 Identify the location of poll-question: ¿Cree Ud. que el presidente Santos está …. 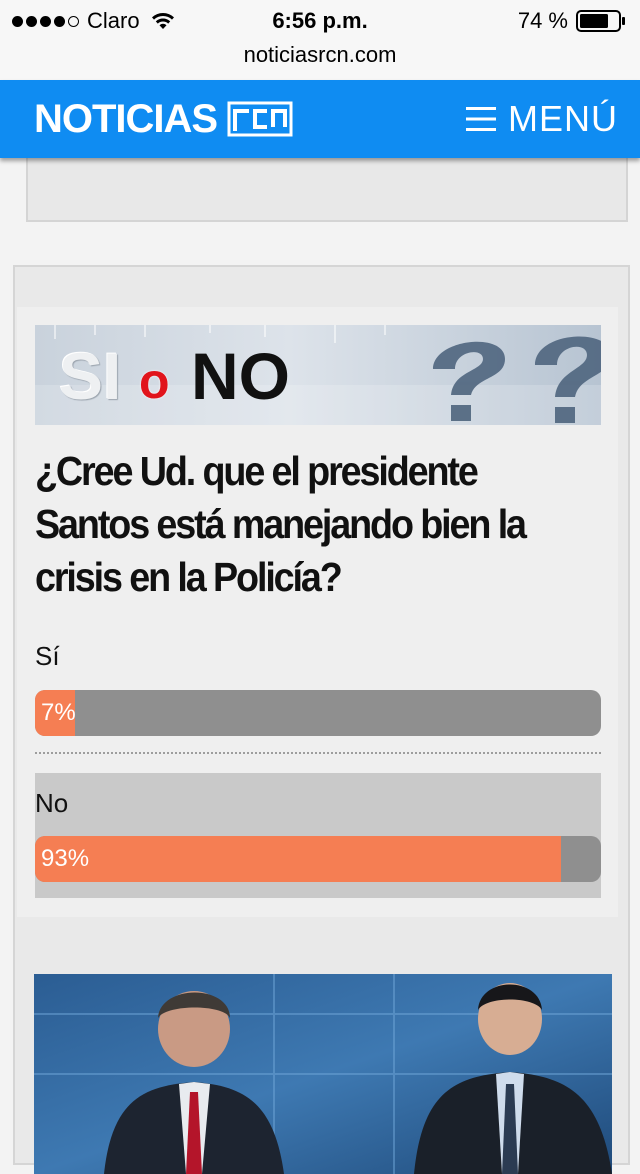
(281, 524).